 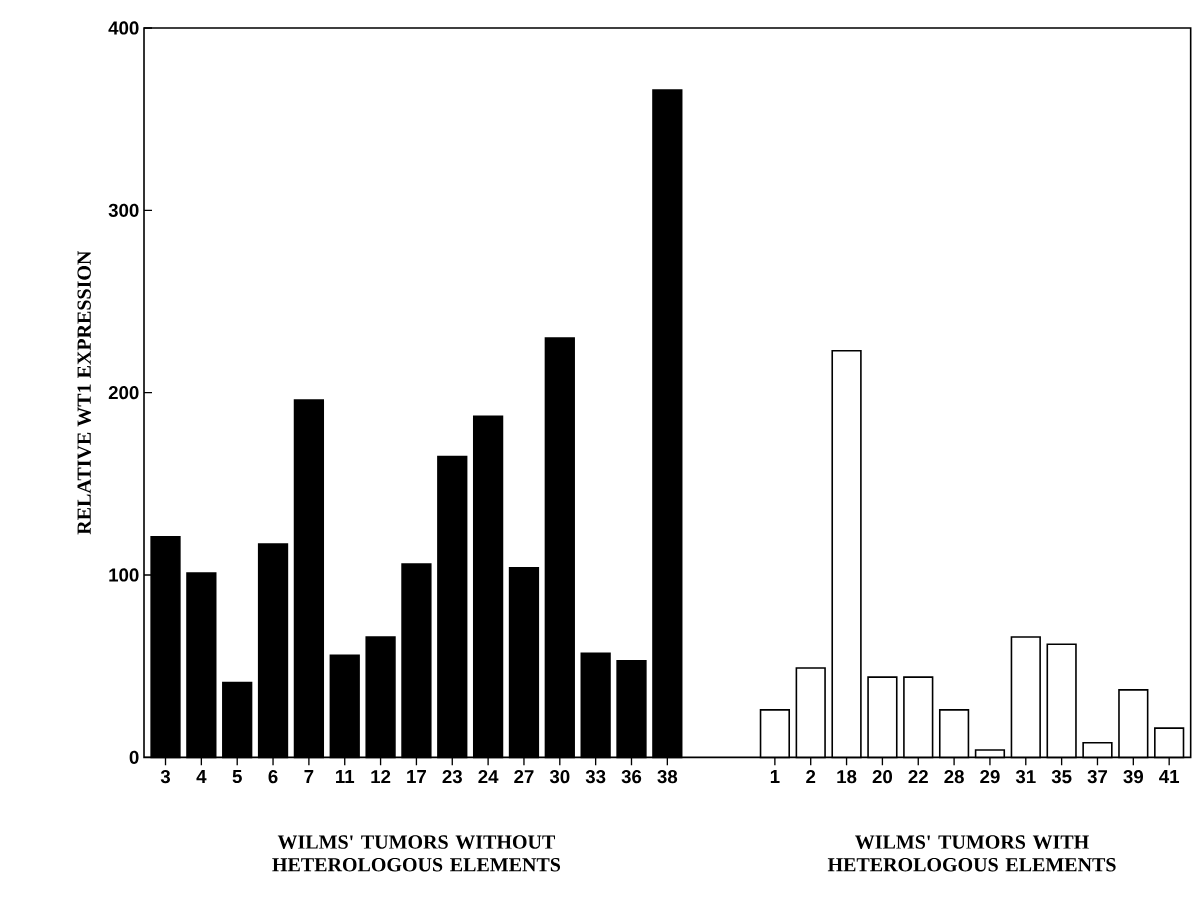 I want to click on x-tick-label: 11, so click(x=345, y=777).